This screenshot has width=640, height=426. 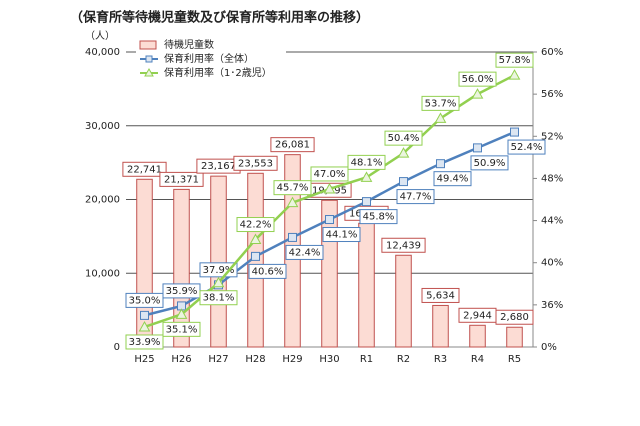 I want to click on y2-tick-label: 0%, so click(x=549, y=347).